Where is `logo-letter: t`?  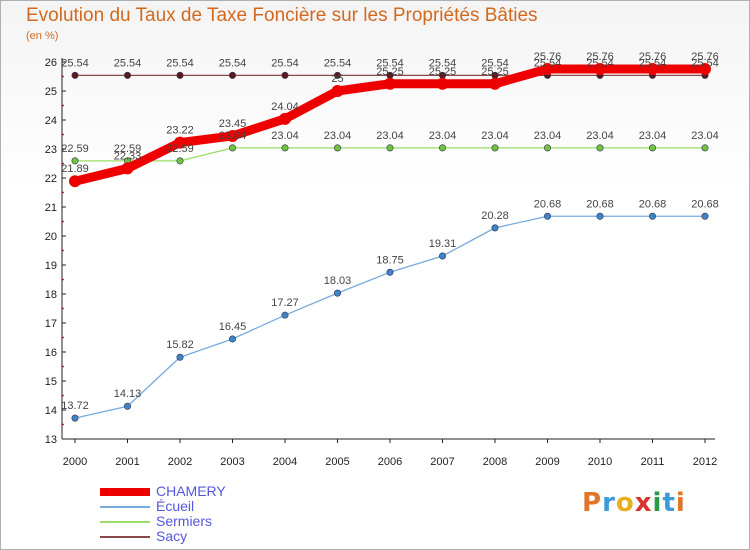 logo-letter: t is located at coordinates (669, 503).